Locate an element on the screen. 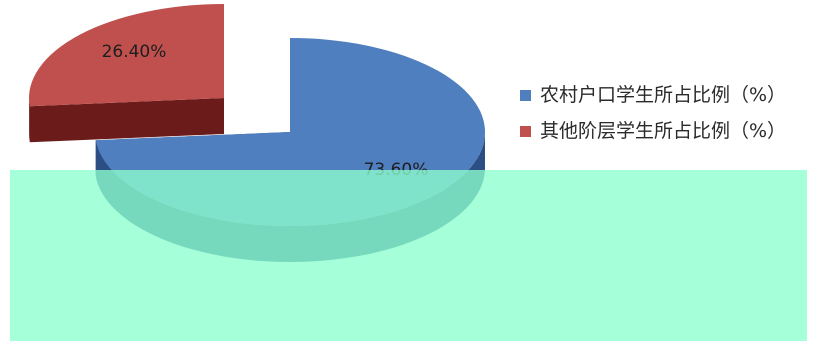 This screenshot has height=351, width=815. legend-item-rural: 农村户口学生所占比例（%） is located at coordinates (663, 95).